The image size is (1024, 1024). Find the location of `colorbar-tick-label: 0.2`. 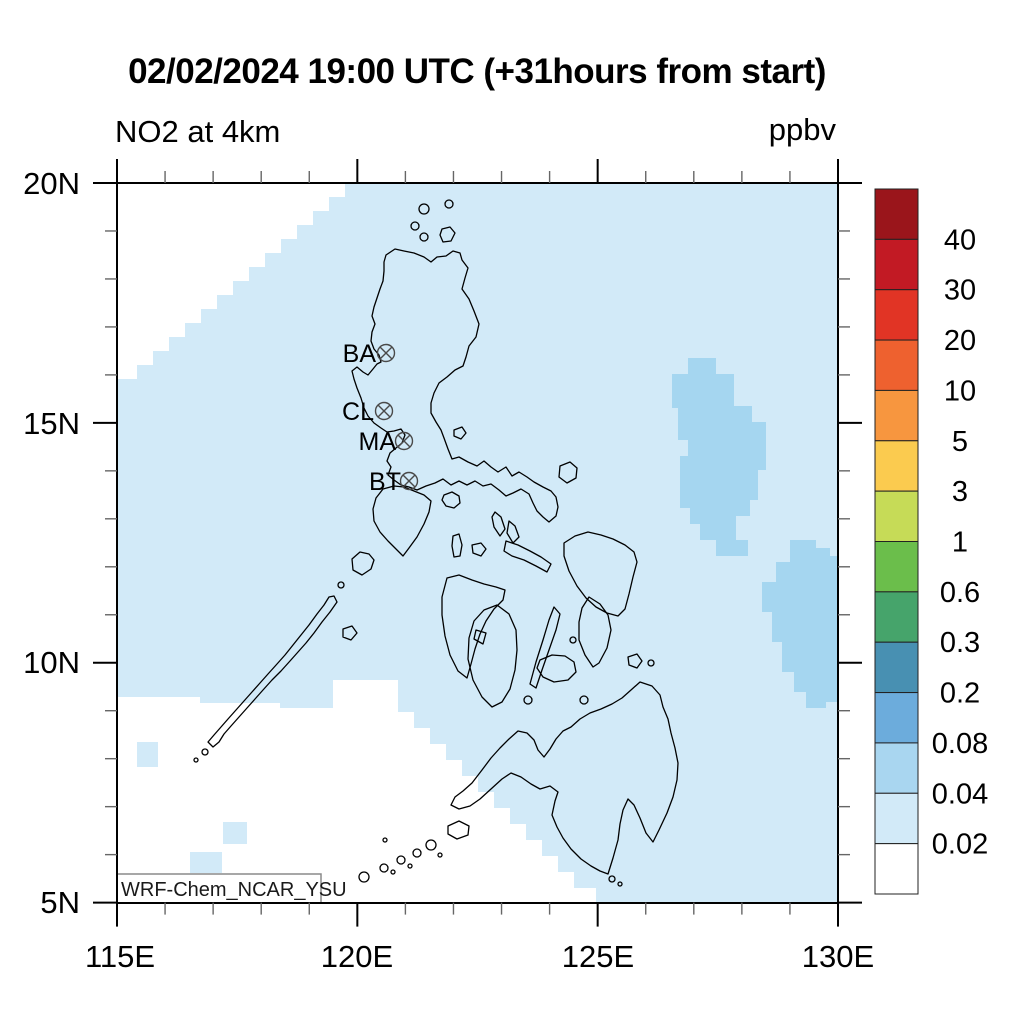

colorbar-tick-label: 0.2 is located at coordinates (960, 694).